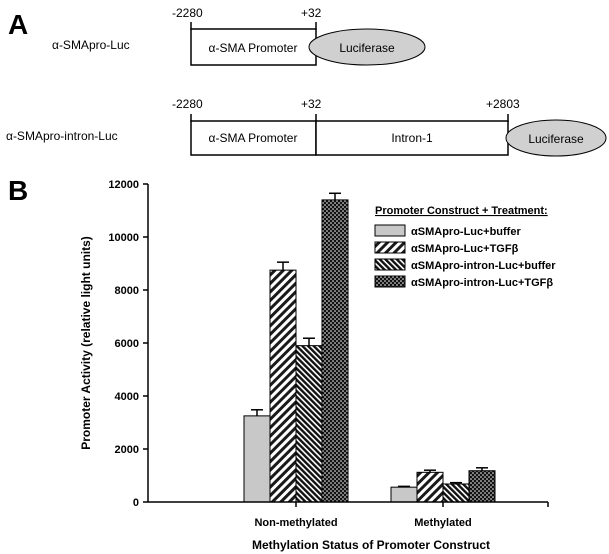 The width and height of the screenshot is (609, 554). I want to click on construct-2-luciferase, so click(556, 138).